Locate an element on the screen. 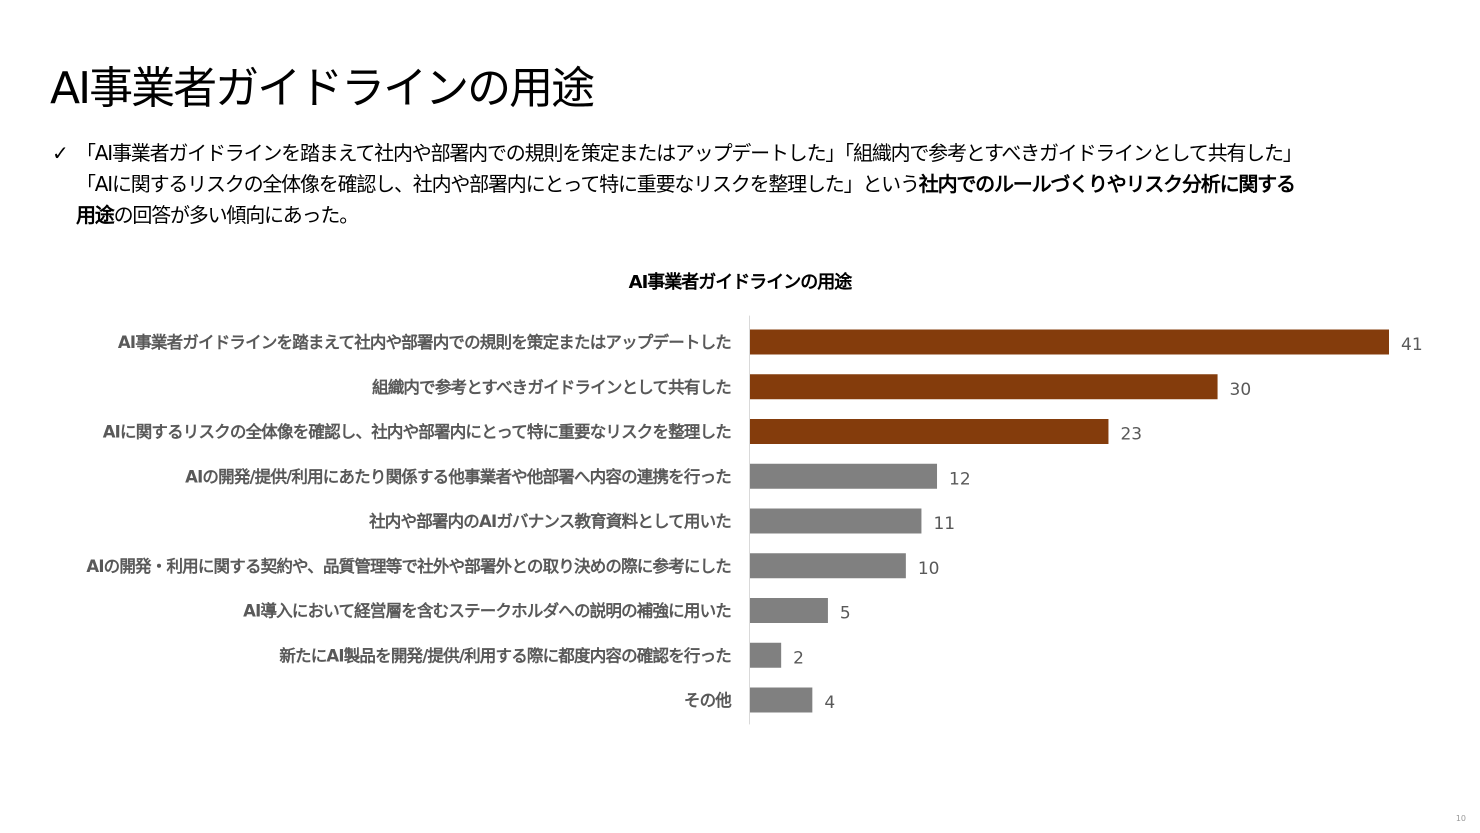 The width and height of the screenshot is (1480, 833). data-label-7: 2 is located at coordinates (798, 658).